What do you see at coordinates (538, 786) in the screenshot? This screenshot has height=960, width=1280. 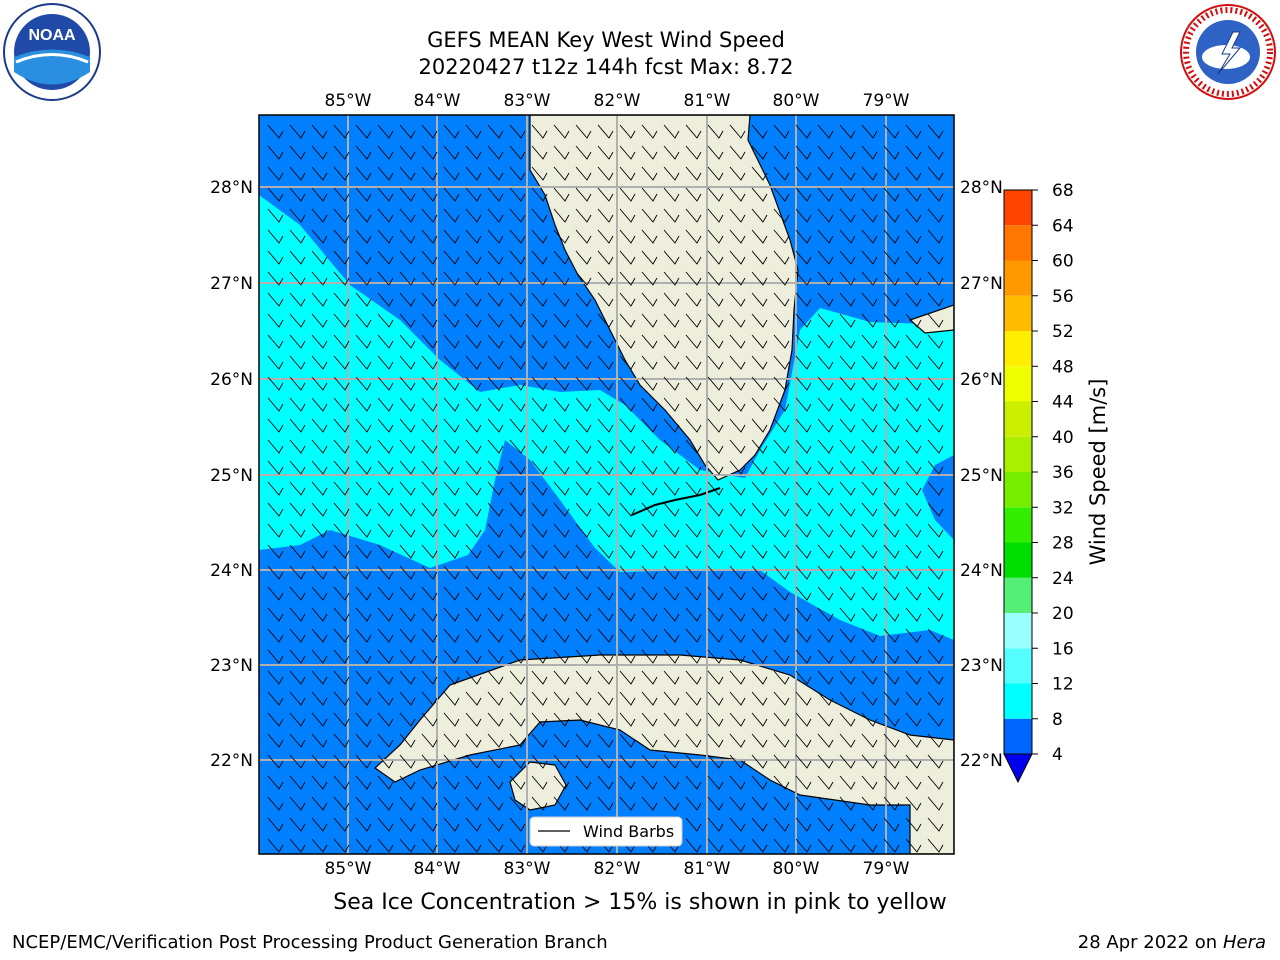 I see `land-isla-juventud` at bounding box center [538, 786].